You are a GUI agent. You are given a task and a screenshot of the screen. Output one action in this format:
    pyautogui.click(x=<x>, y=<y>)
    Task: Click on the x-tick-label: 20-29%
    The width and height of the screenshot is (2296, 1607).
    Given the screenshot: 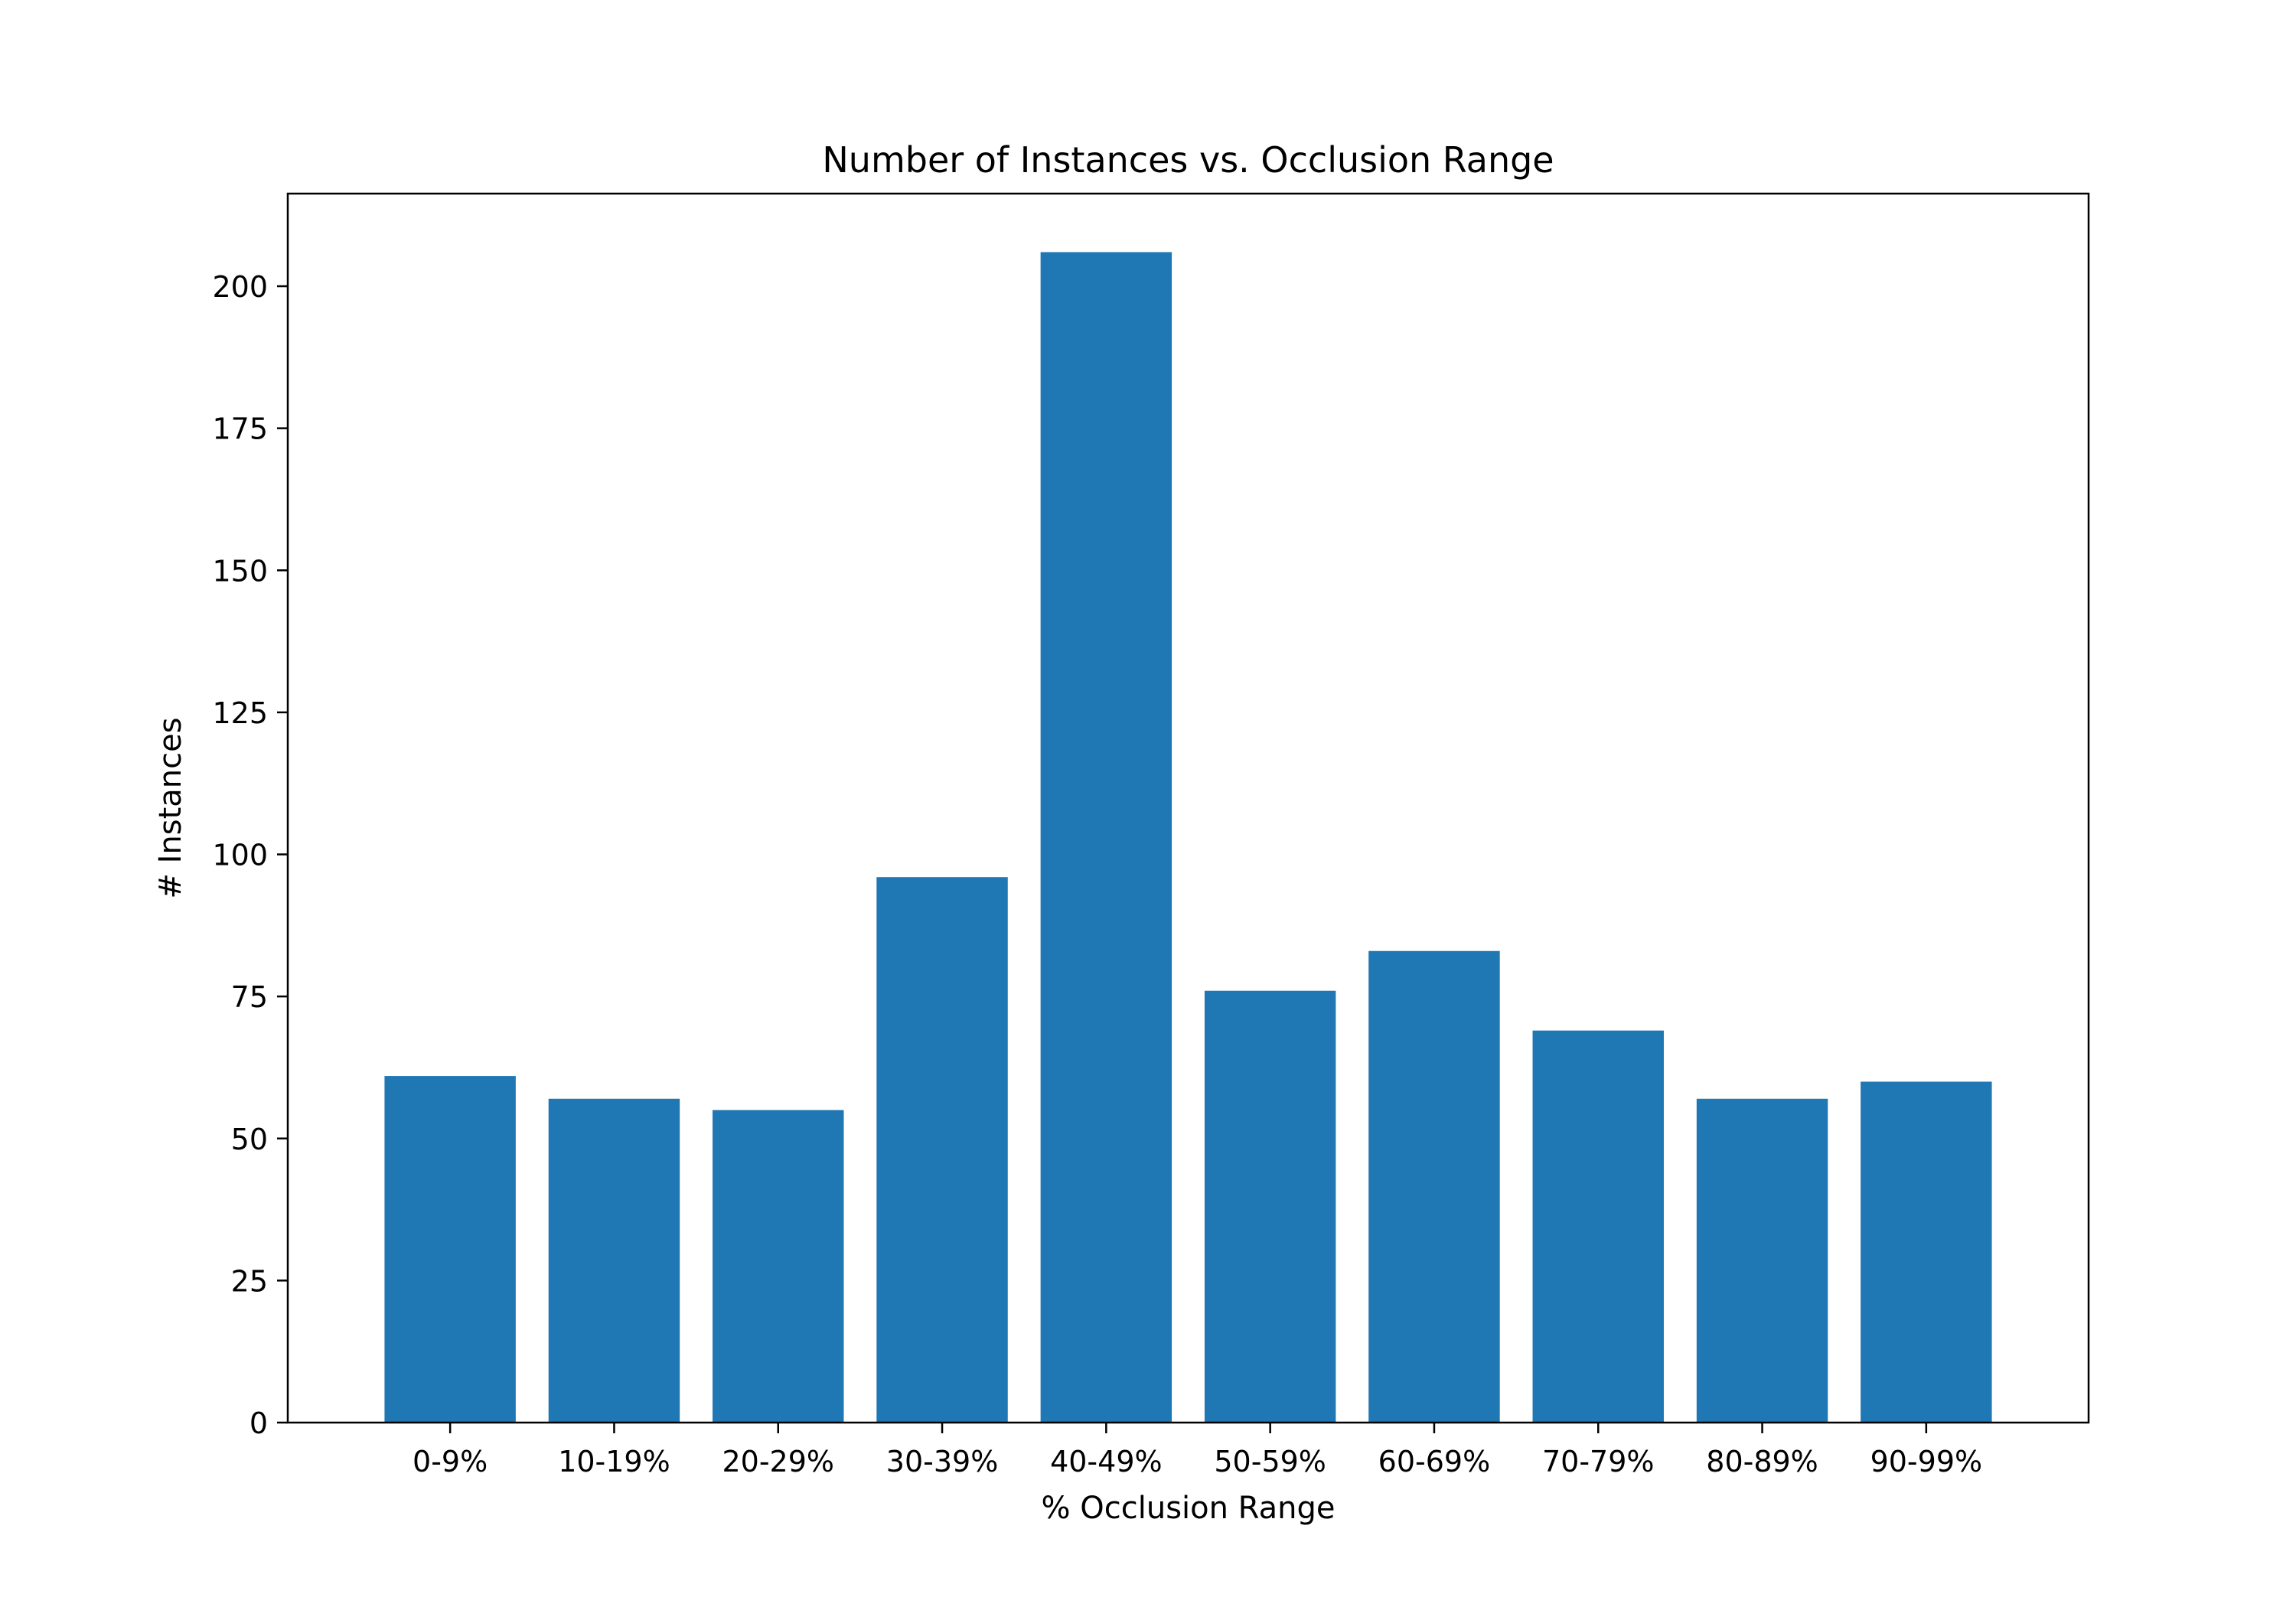 What is the action you would take?
    pyautogui.click(x=778, y=1461)
    